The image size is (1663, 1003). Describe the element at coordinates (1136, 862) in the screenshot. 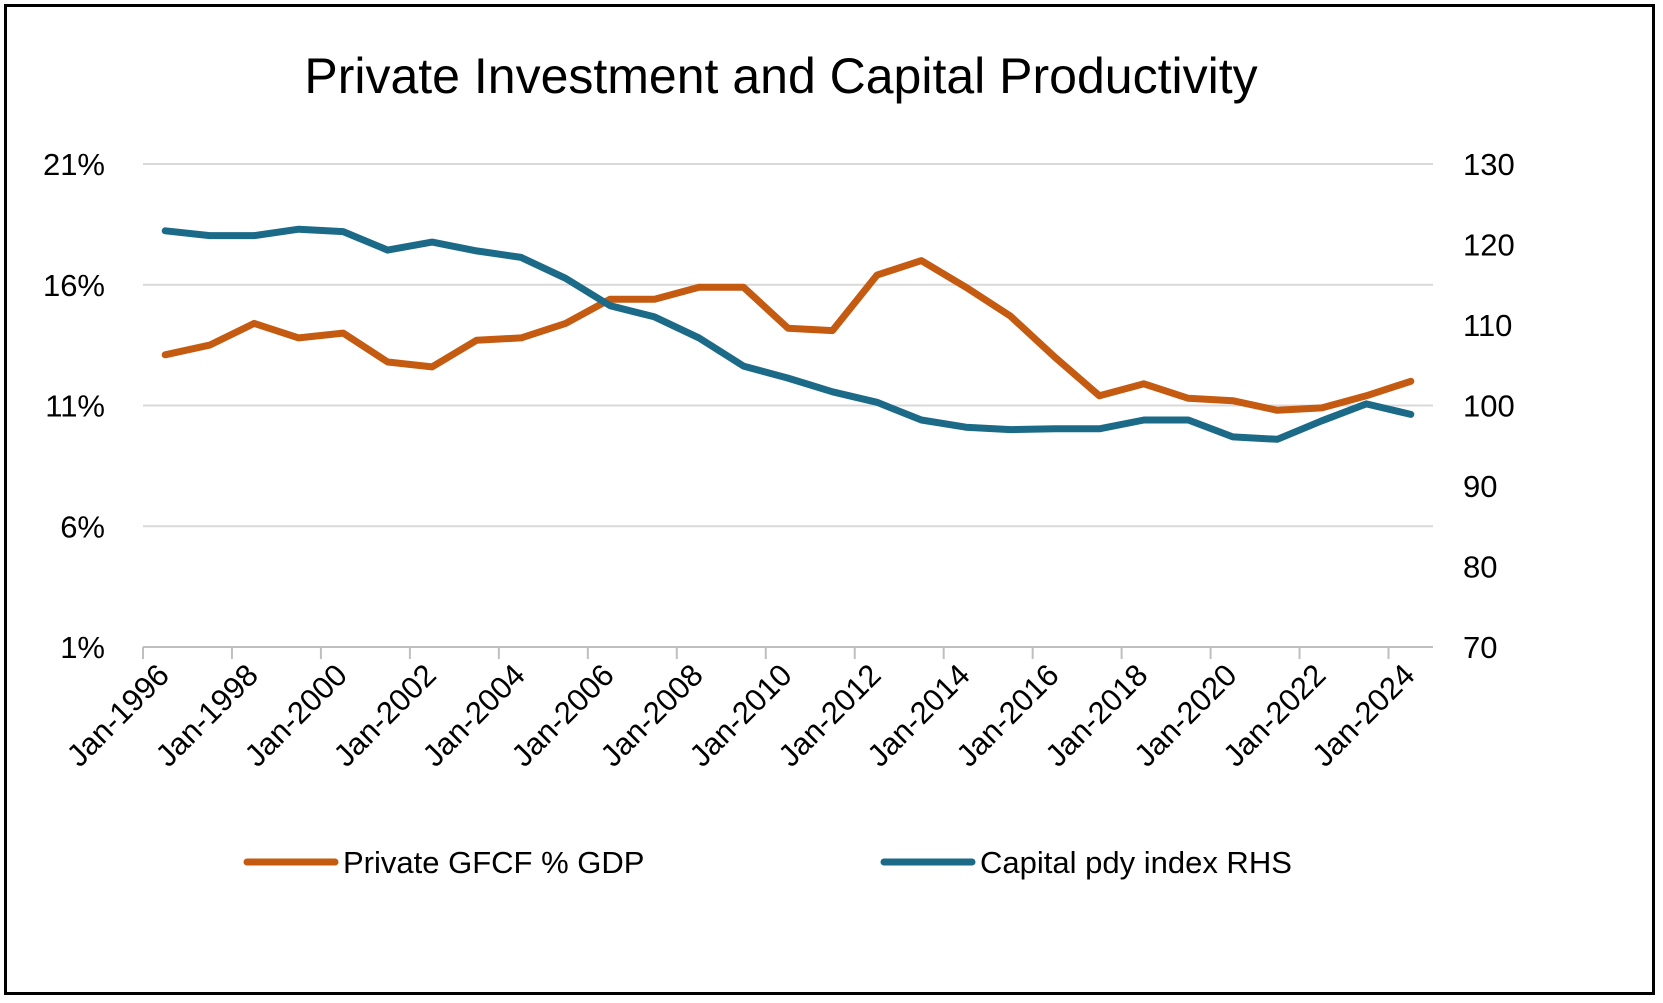

I see `legend-label: Capital pdy index RHS` at that location.